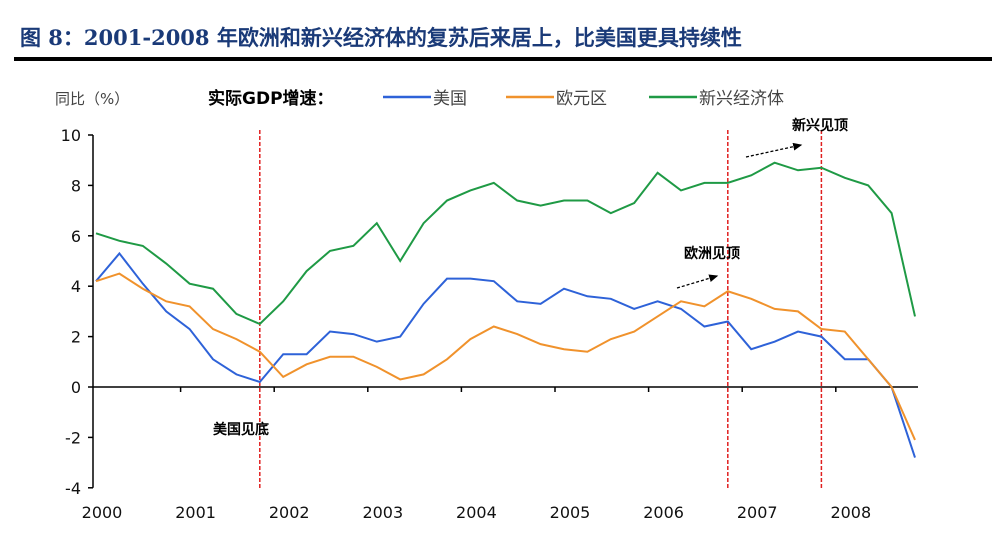 This screenshot has height=542, width=992. Describe the element at coordinates (381, 37) in the screenshot. I see `chart-title: 图 8：2001-2008 年欧洲和新兴经济体的复苏后来居上，比美国更具持续性` at that location.